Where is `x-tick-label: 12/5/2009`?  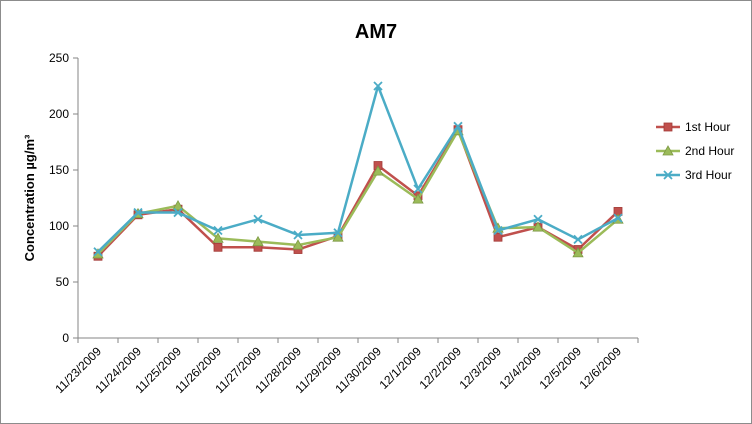 x-tick-label: 12/5/2009 is located at coordinates (560, 368).